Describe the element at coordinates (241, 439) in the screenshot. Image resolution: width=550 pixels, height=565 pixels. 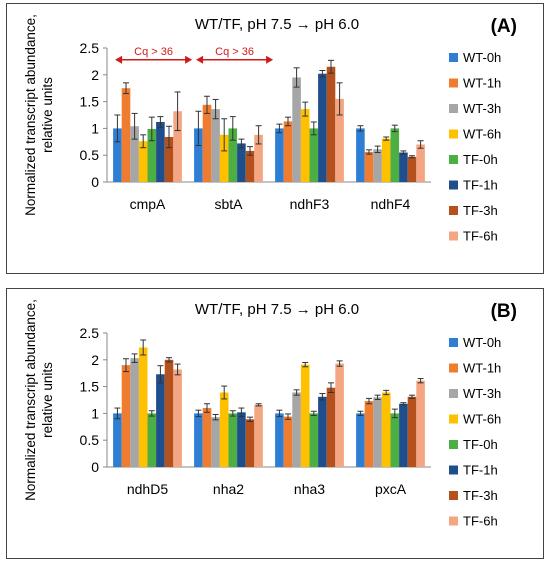
I see `bar-tf-1h-nha2` at that location.